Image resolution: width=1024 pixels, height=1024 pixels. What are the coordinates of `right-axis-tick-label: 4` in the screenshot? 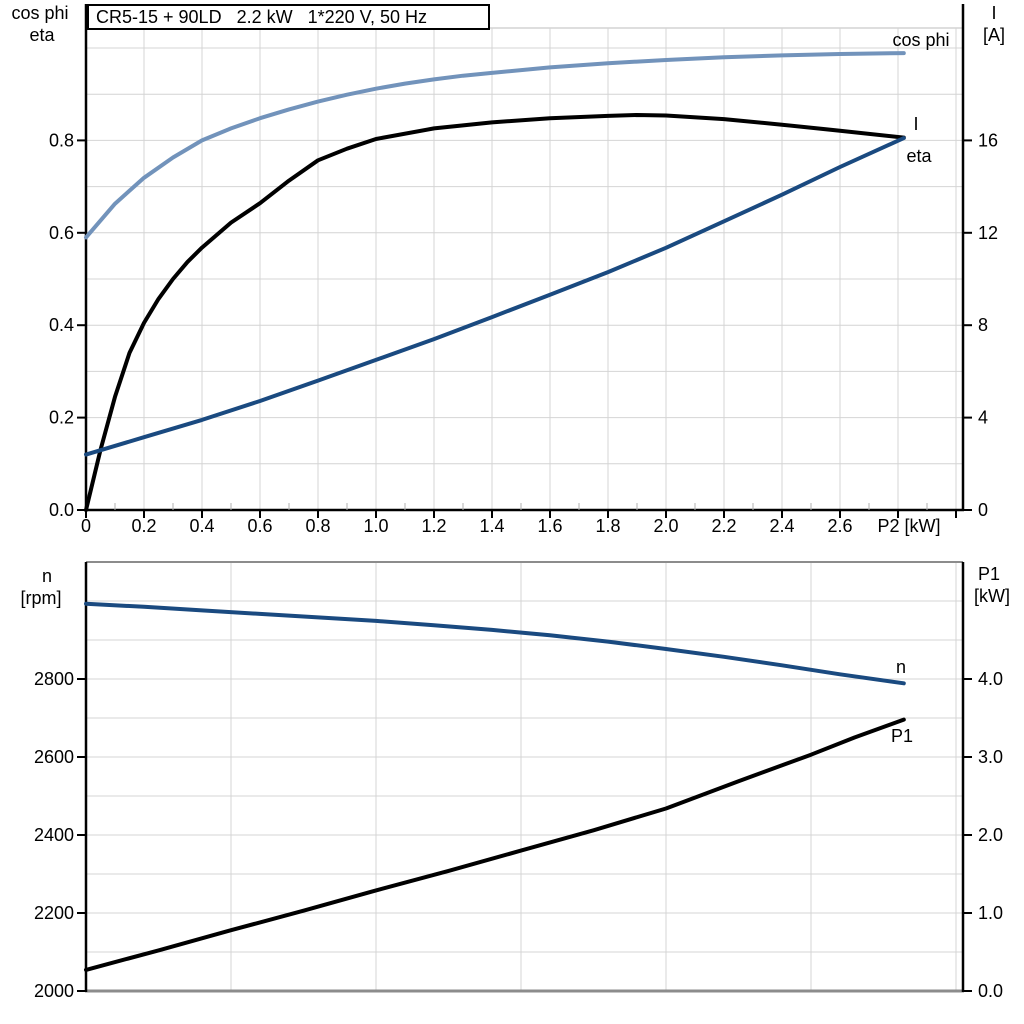 It's located at (983, 418).